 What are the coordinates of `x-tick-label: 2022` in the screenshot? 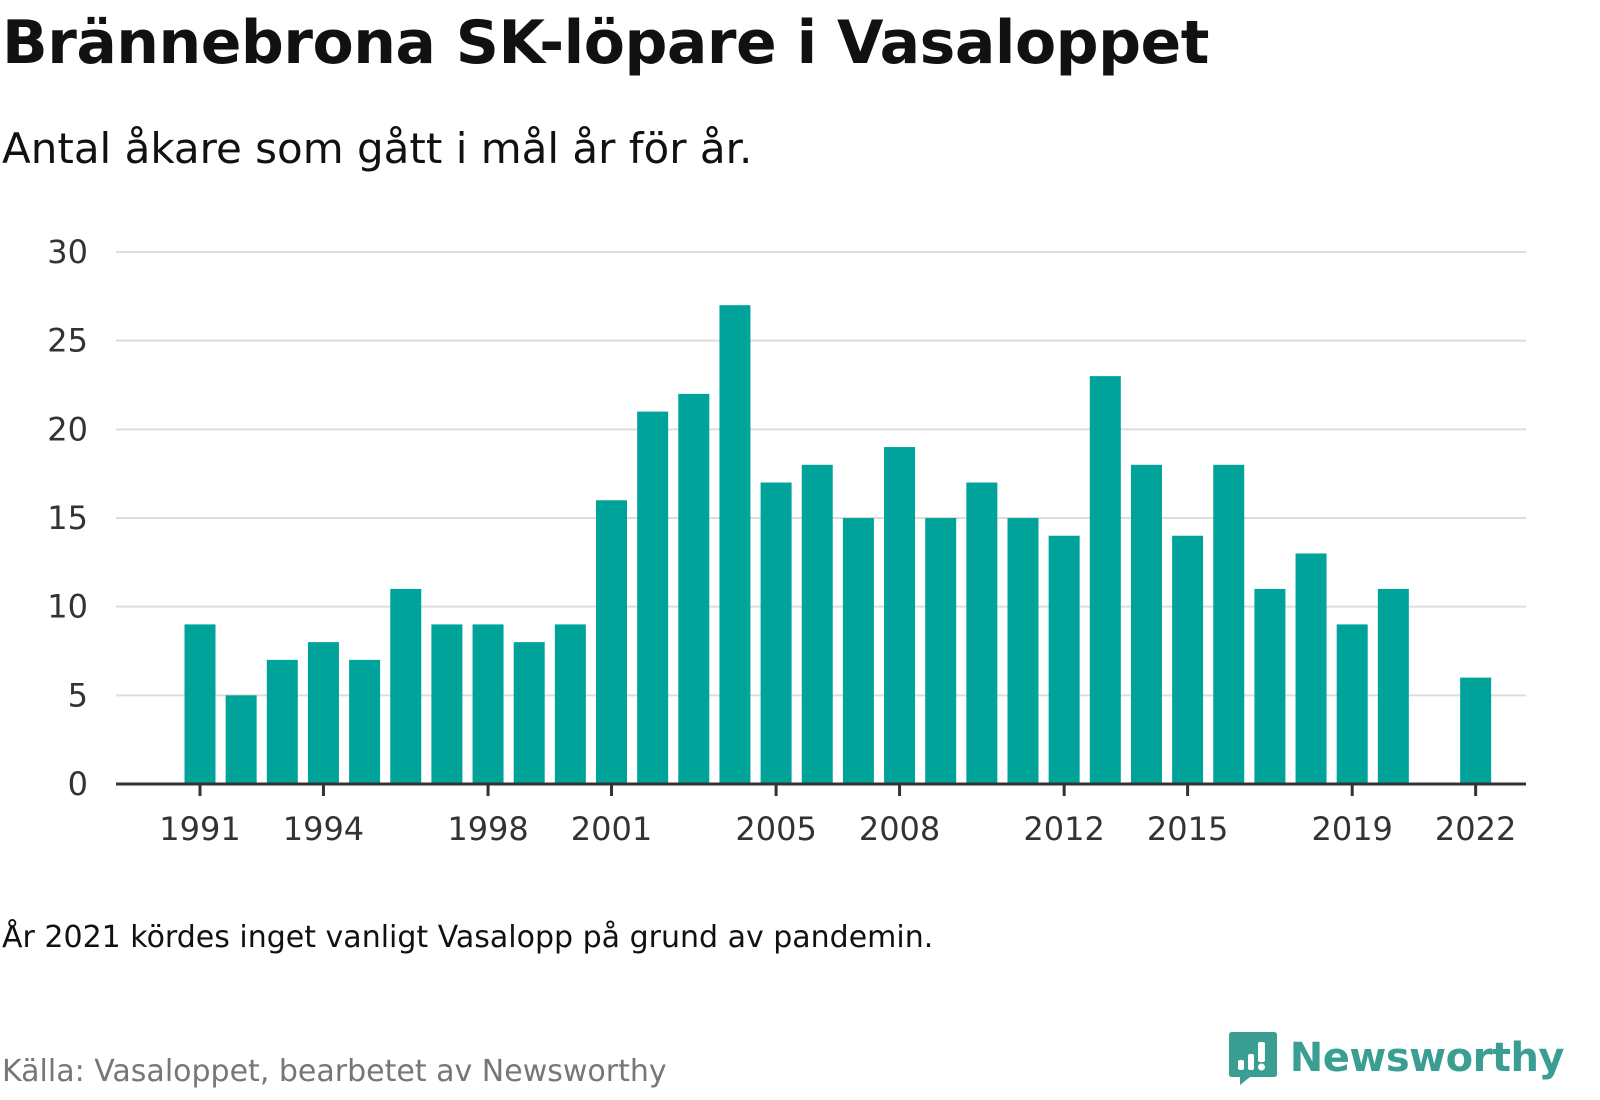 It's located at (1475, 829).